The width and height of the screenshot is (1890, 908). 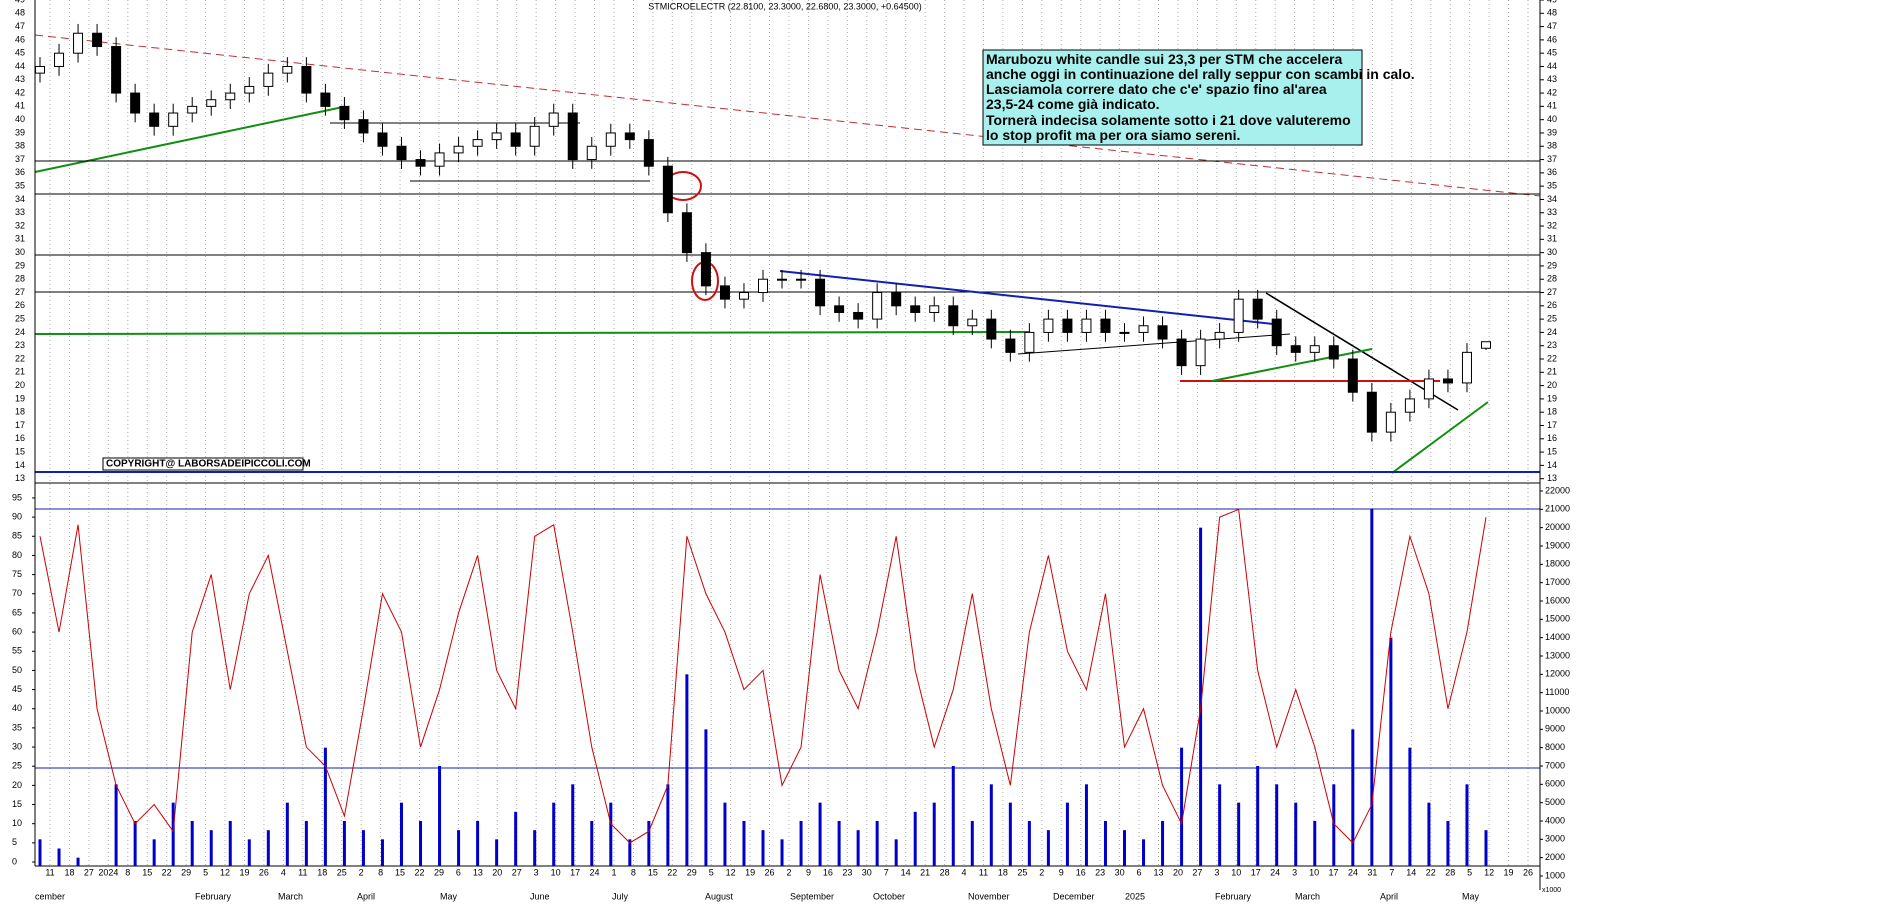 What do you see at coordinates (17, 555) in the screenshot?
I see `y-tick-label: 80` at bounding box center [17, 555].